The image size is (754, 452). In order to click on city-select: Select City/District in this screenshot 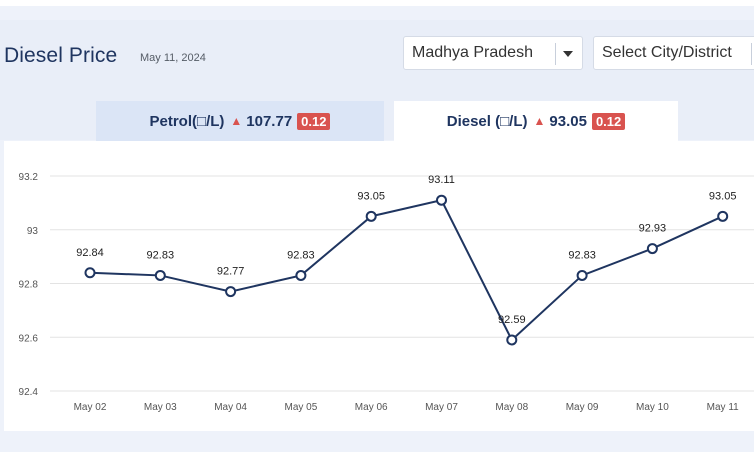, I will do `click(673, 53)`.